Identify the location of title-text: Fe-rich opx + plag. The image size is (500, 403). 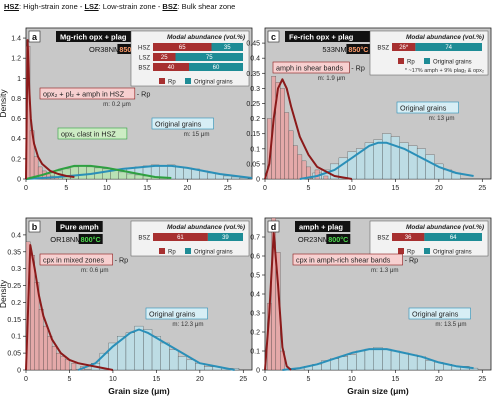
(321, 37).